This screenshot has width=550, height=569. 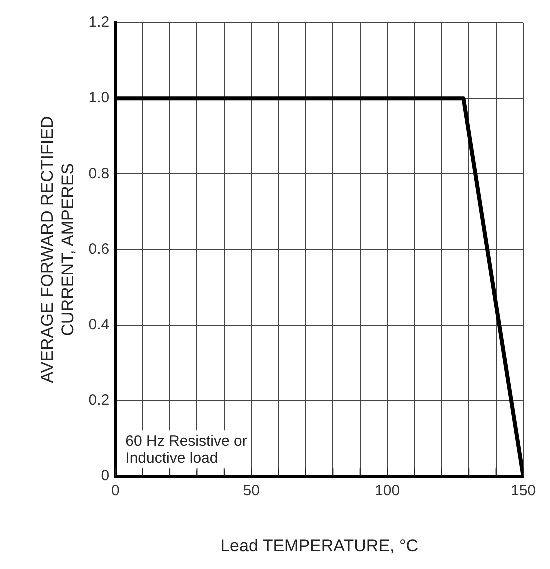 What do you see at coordinates (99, 325) in the screenshot?
I see `y-tick-label: 0.4` at bounding box center [99, 325].